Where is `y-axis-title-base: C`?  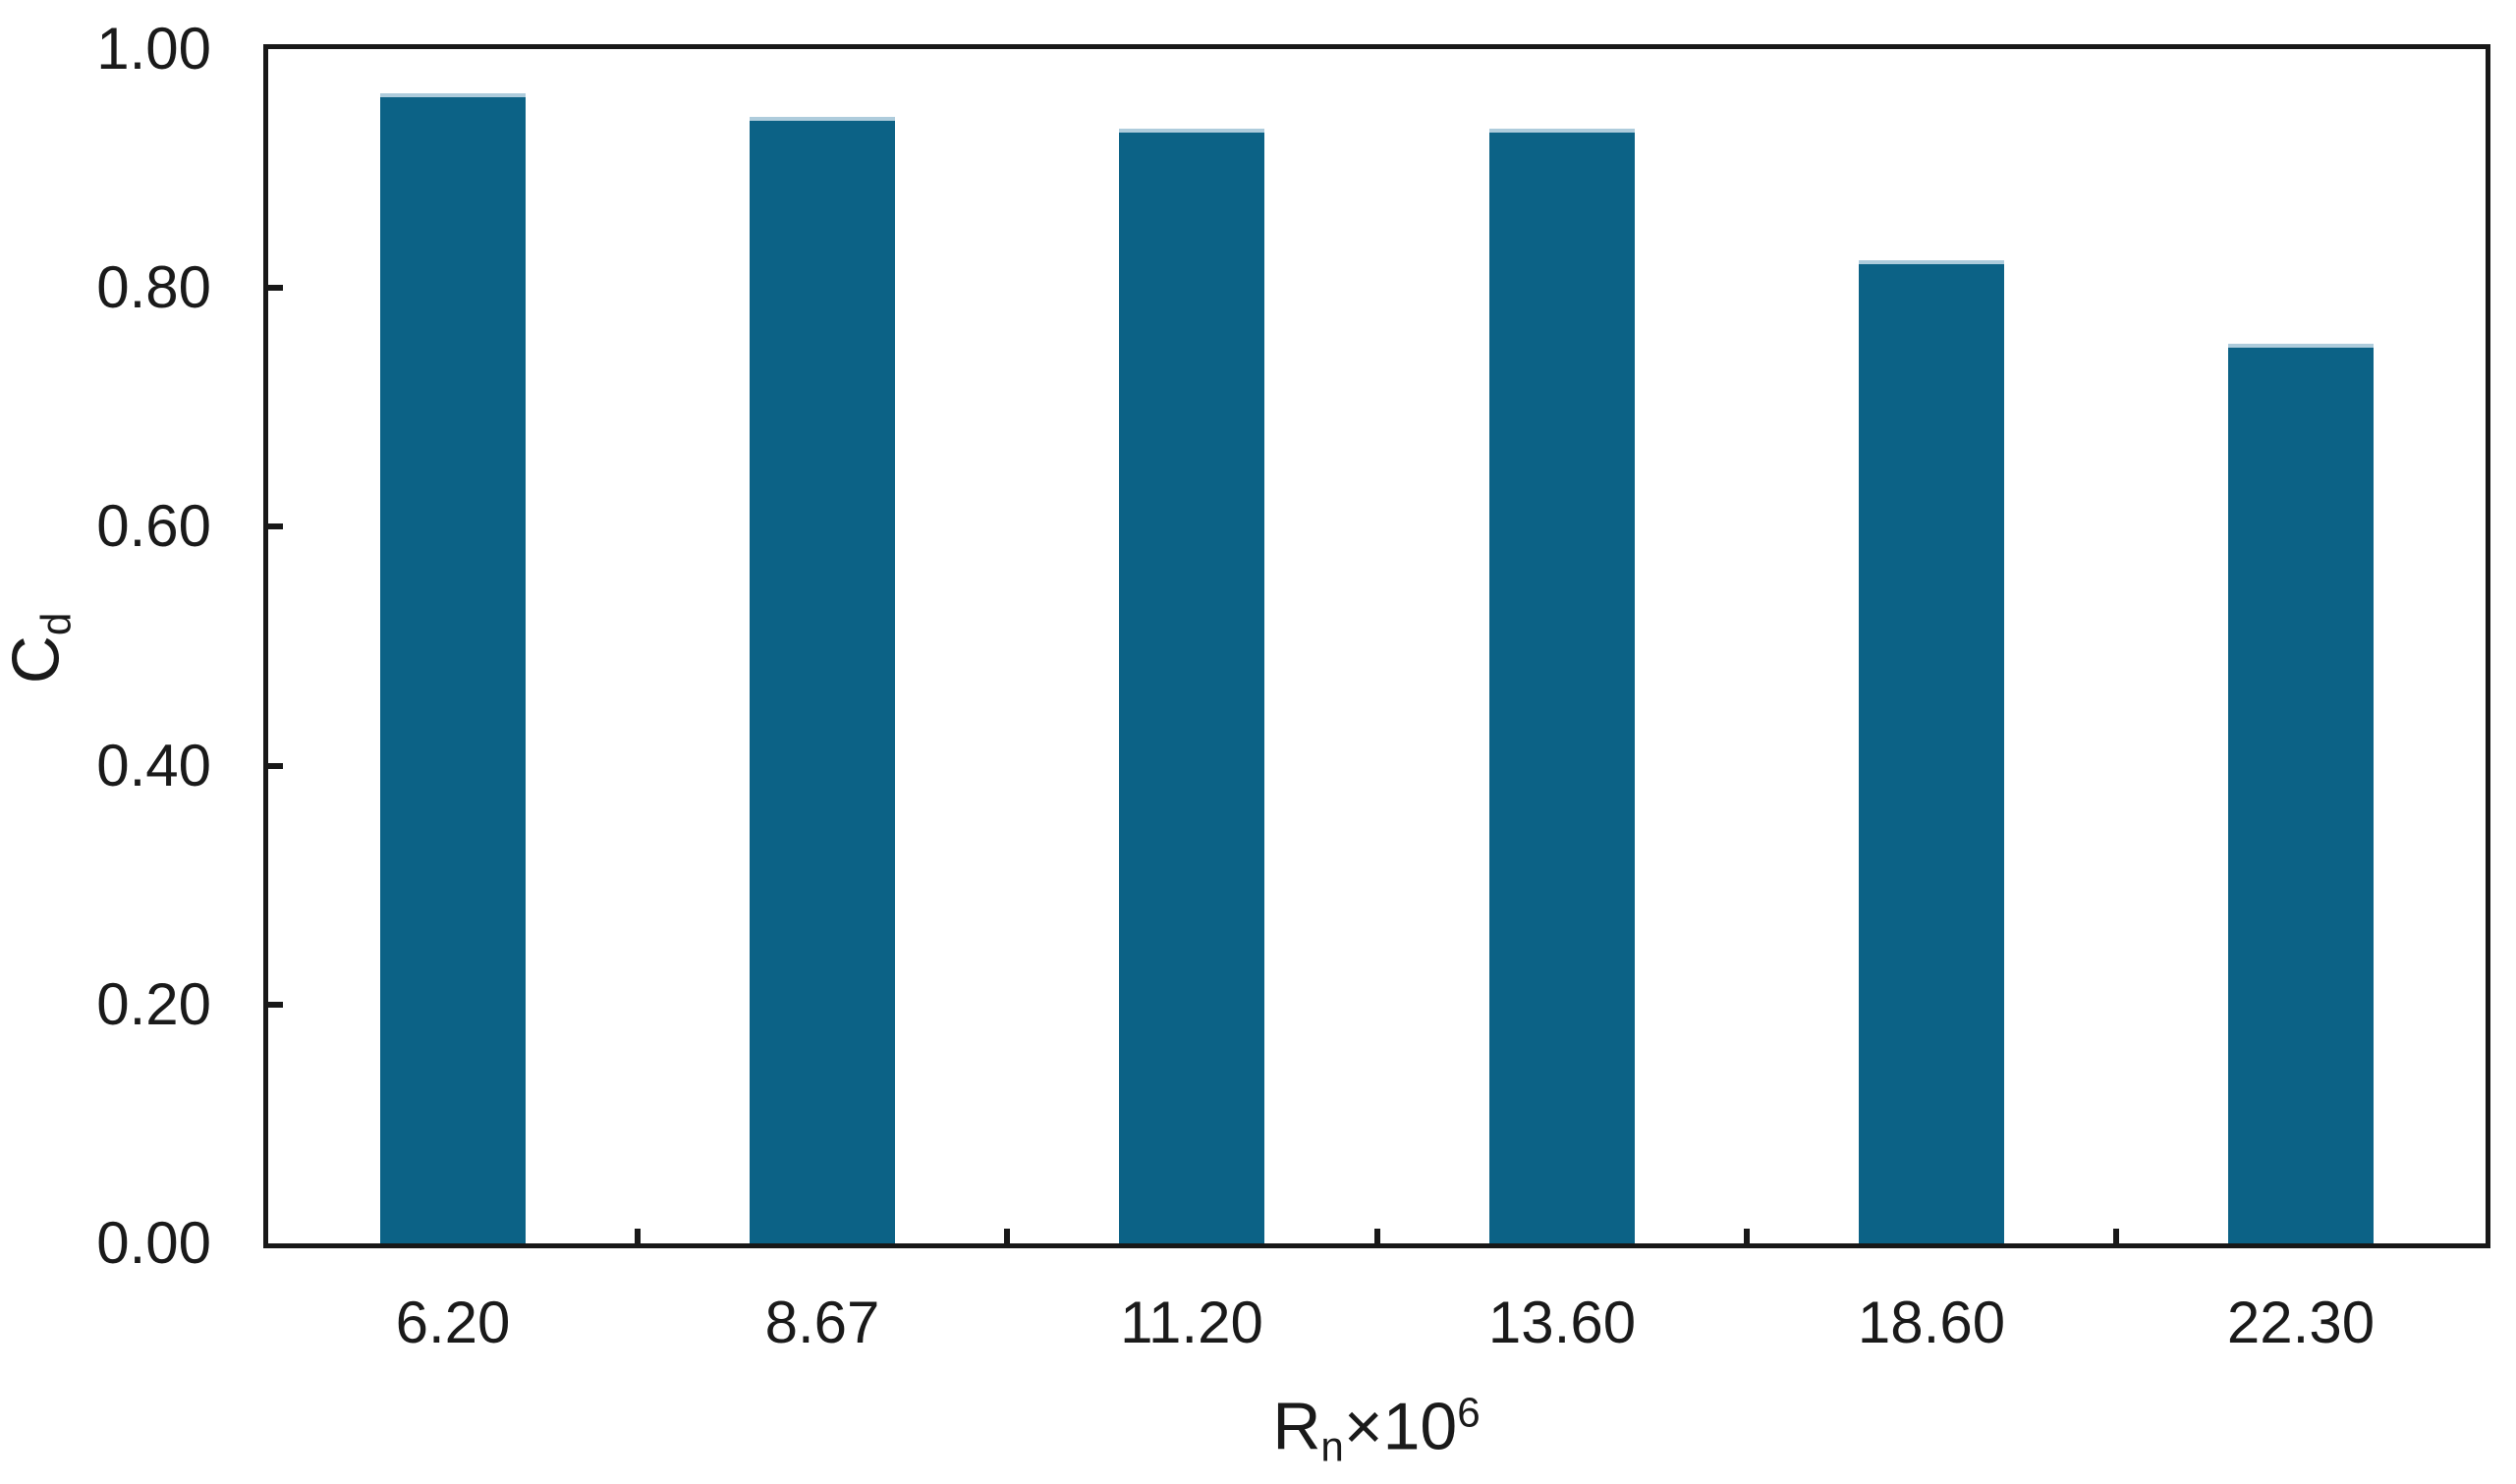
y-axis-title-base: C is located at coordinates (37, 660).